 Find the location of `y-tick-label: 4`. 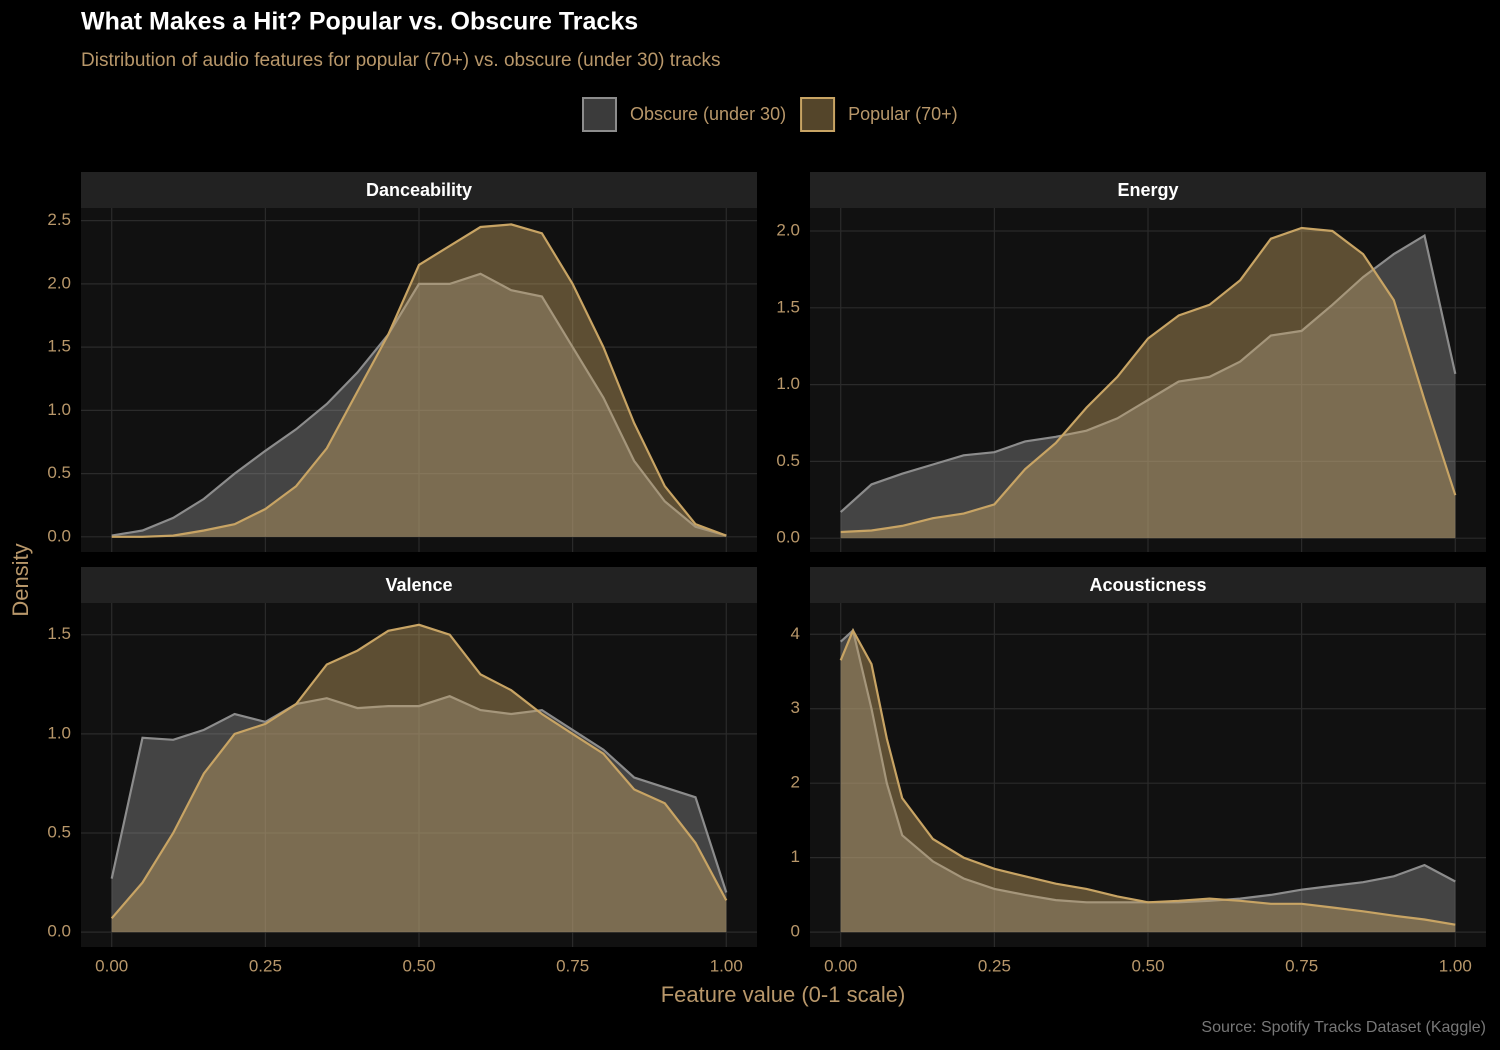

y-tick-label: 4 is located at coordinates (795, 633).